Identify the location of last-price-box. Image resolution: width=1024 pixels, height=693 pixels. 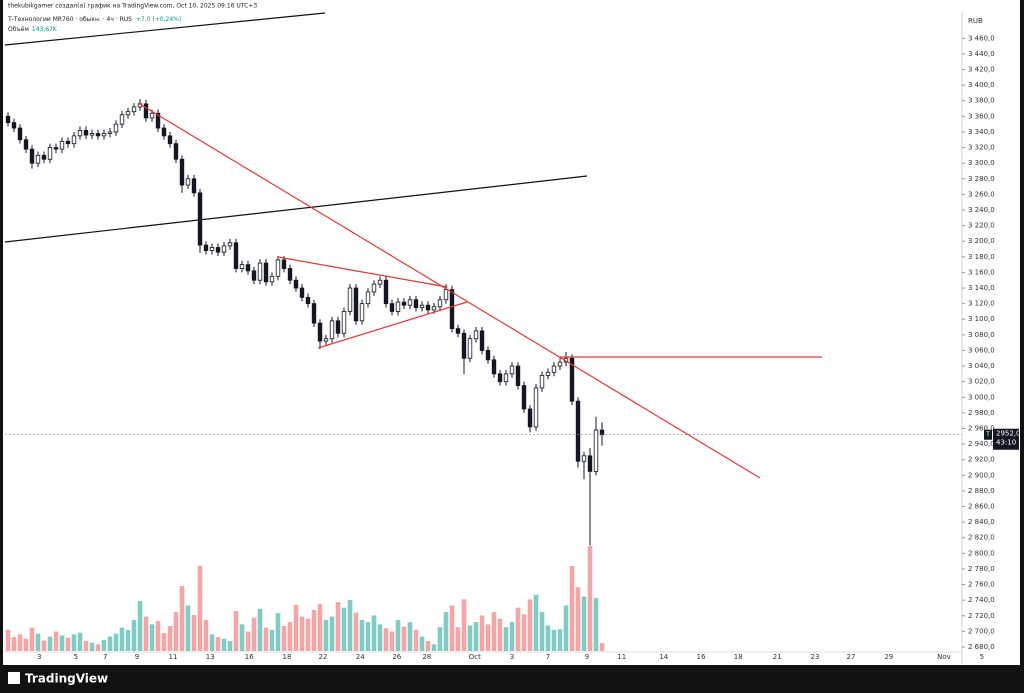
(1006, 439).